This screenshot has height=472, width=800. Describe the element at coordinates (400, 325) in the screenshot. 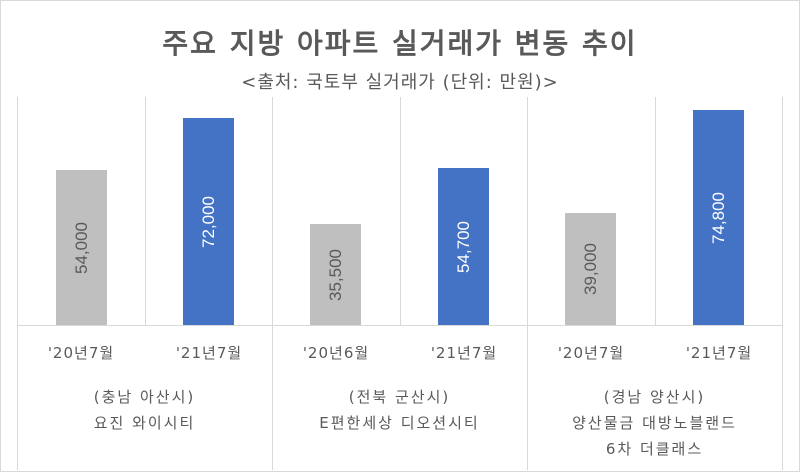

I see `baseline` at that location.